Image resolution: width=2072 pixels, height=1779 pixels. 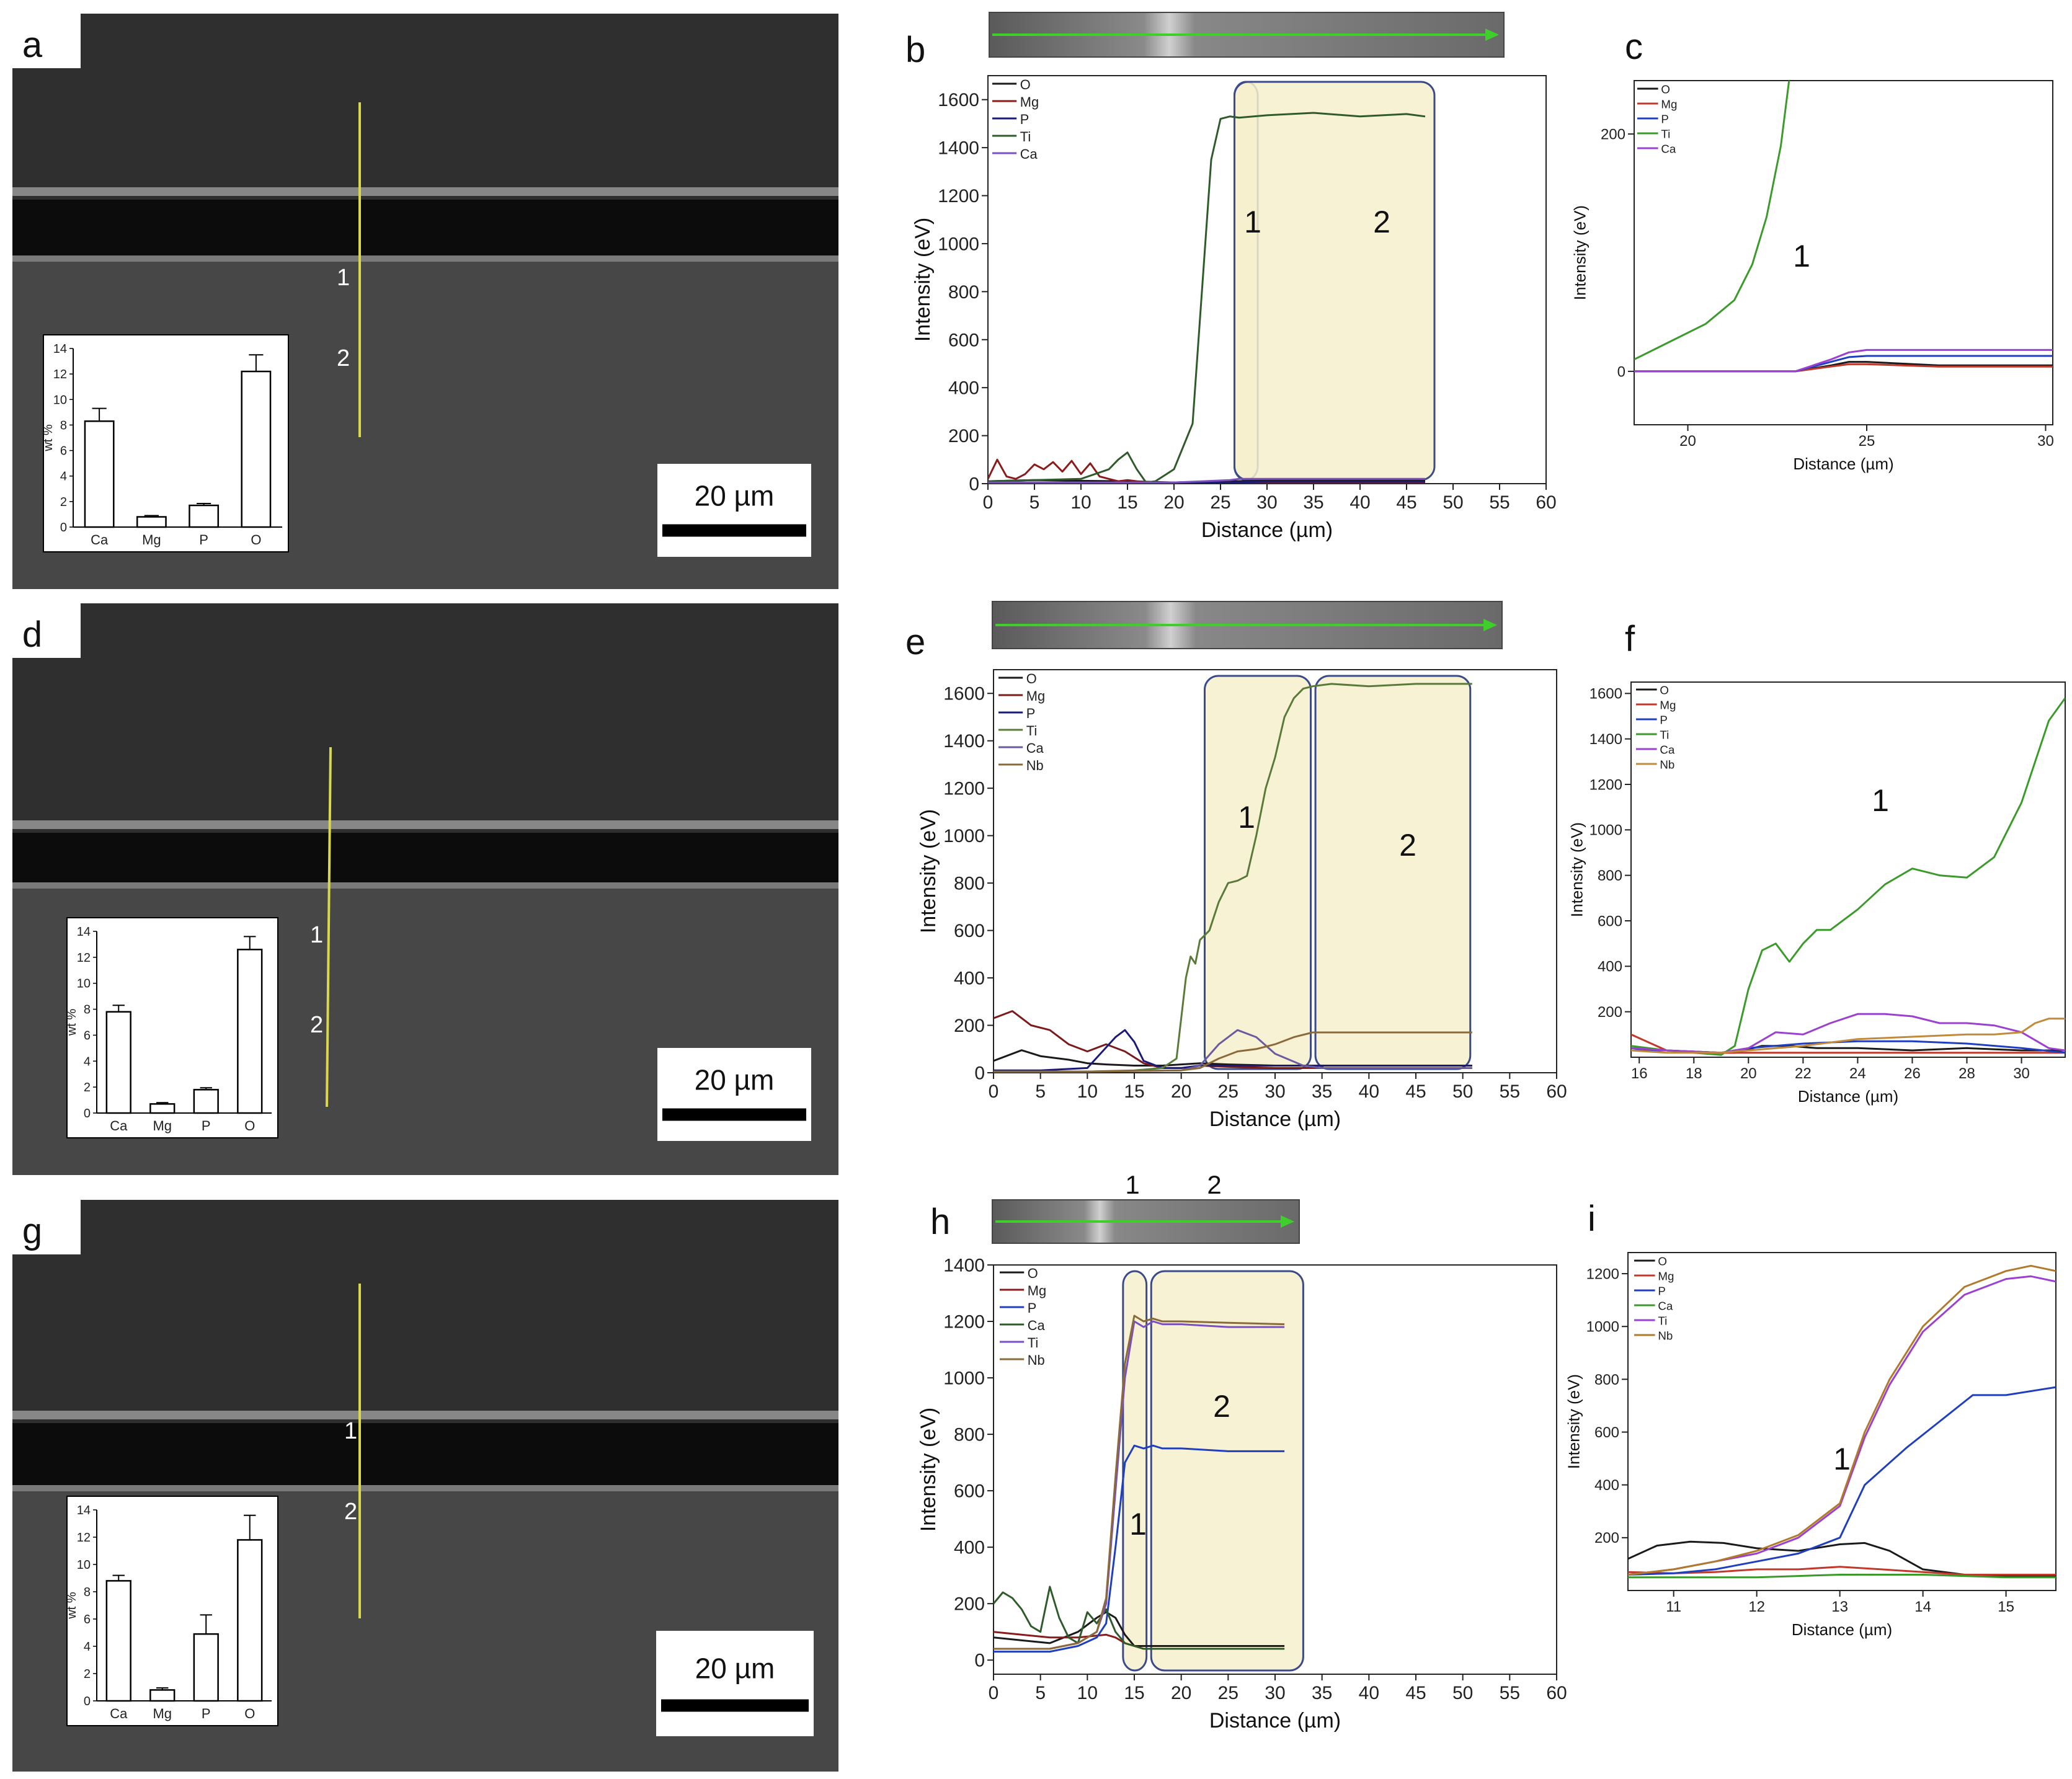 What do you see at coordinates (32, 1231) in the screenshot?
I see `panel-letter: g` at bounding box center [32, 1231].